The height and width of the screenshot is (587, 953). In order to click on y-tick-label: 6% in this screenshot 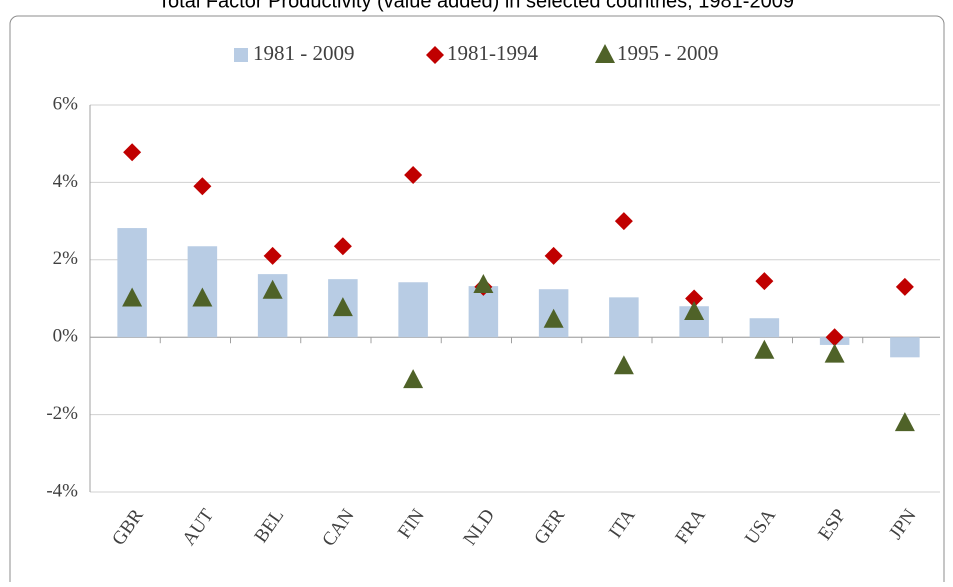, I will do `click(66, 103)`.